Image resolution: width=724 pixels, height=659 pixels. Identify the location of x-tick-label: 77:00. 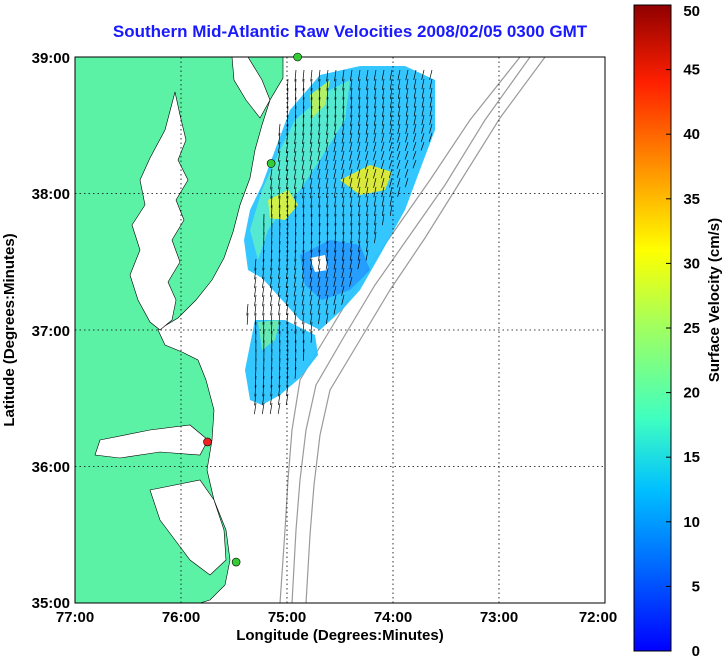
(75, 617).